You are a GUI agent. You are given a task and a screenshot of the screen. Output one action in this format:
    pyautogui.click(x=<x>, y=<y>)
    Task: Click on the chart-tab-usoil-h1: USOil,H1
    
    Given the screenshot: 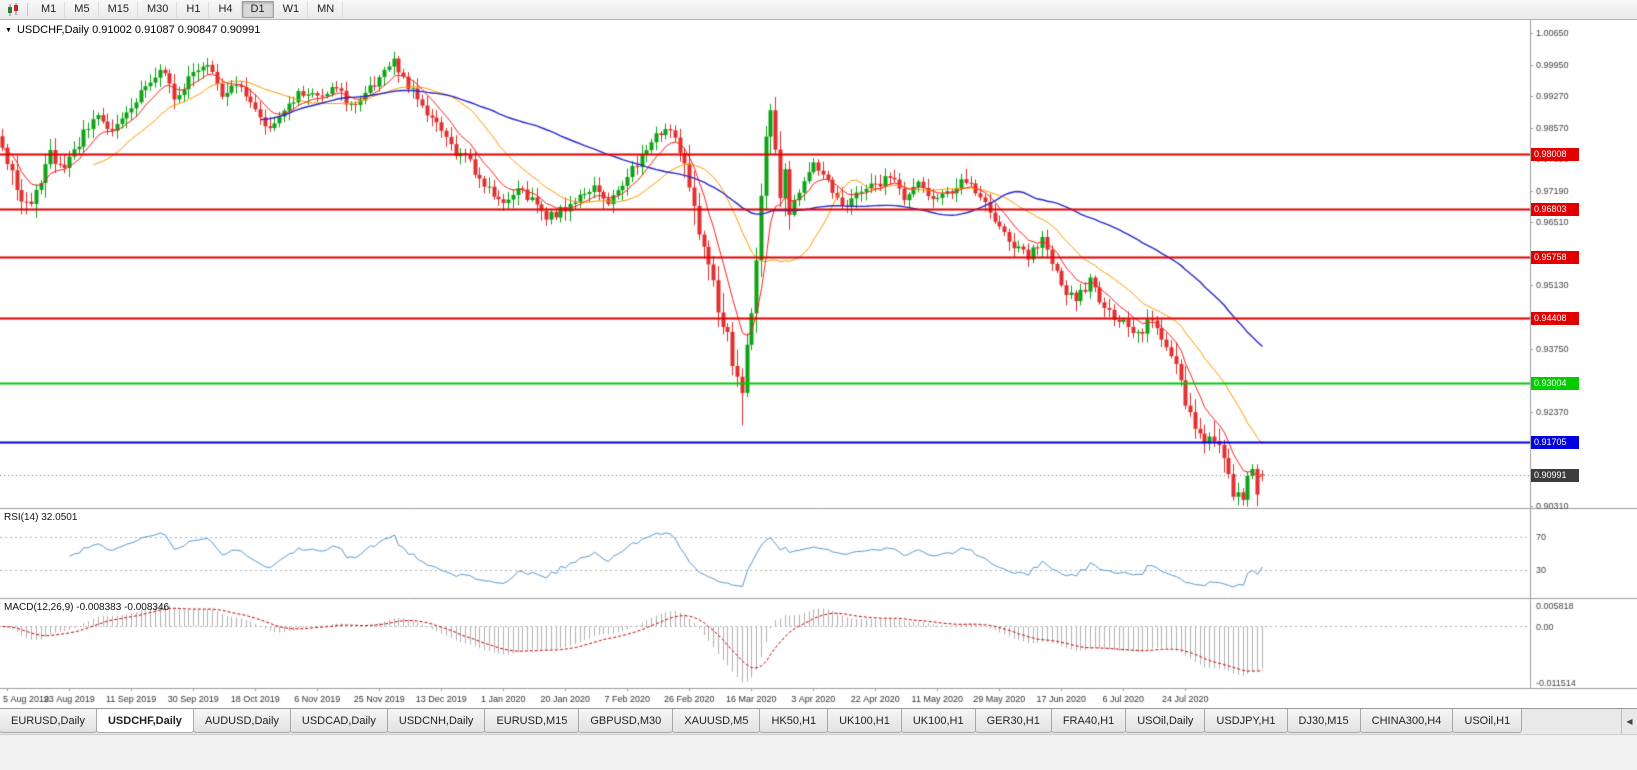 What is the action you would take?
    pyautogui.click(x=1487, y=721)
    